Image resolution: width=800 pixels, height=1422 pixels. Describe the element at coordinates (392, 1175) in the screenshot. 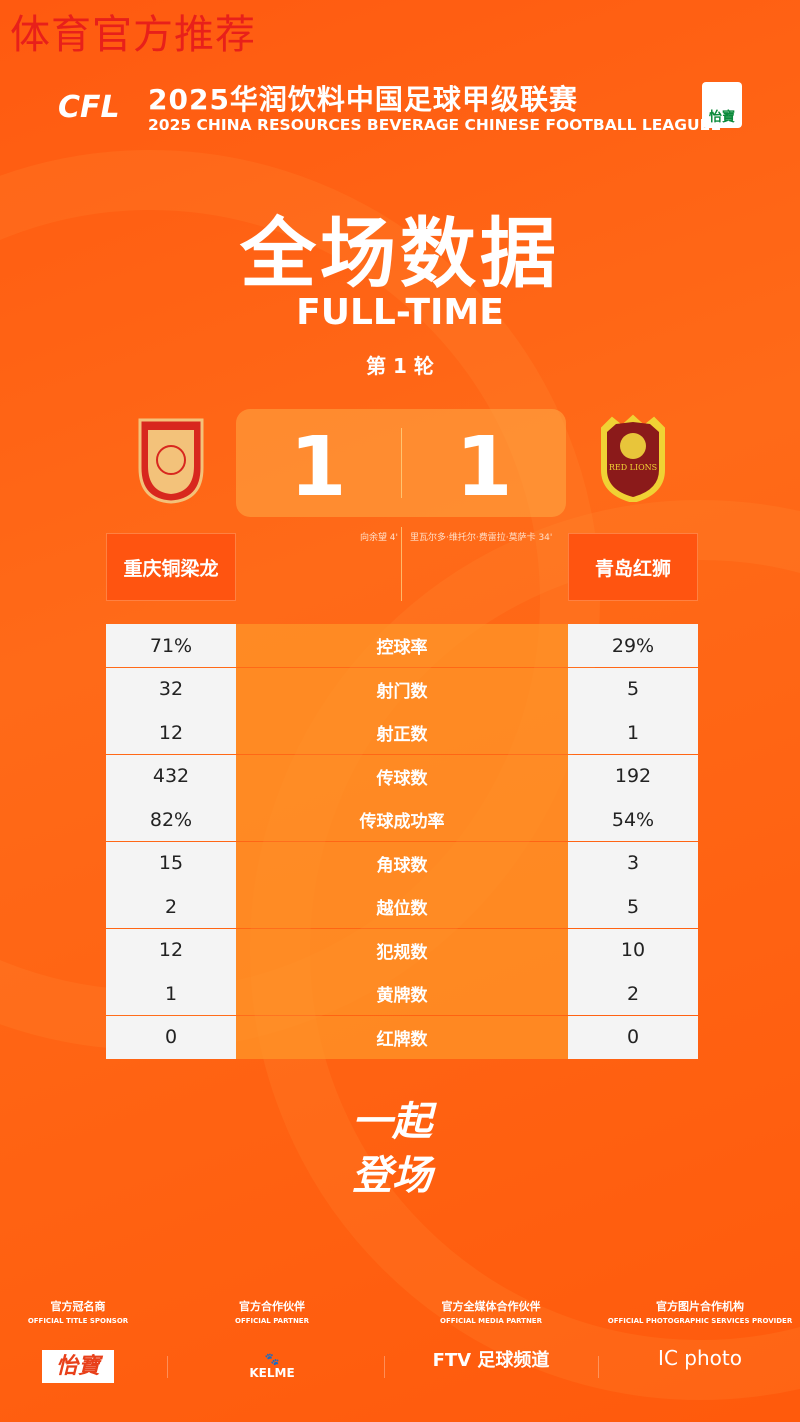

I see `slogan-line: 登场` at that location.